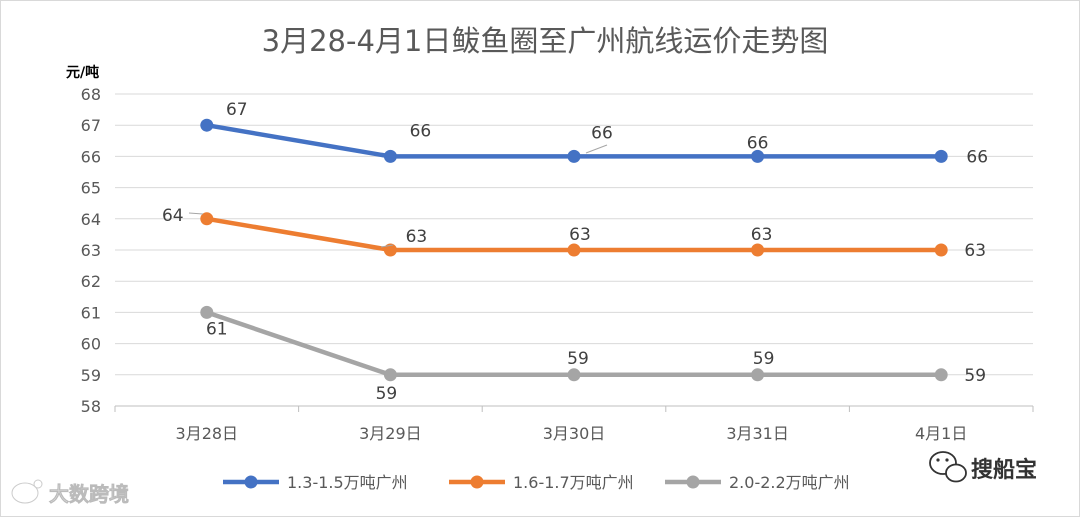 The width and height of the screenshot is (1080, 520). What do you see at coordinates (91, 406) in the screenshot?
I see `y-tick-label: 58` at bounding box center [91, 406].